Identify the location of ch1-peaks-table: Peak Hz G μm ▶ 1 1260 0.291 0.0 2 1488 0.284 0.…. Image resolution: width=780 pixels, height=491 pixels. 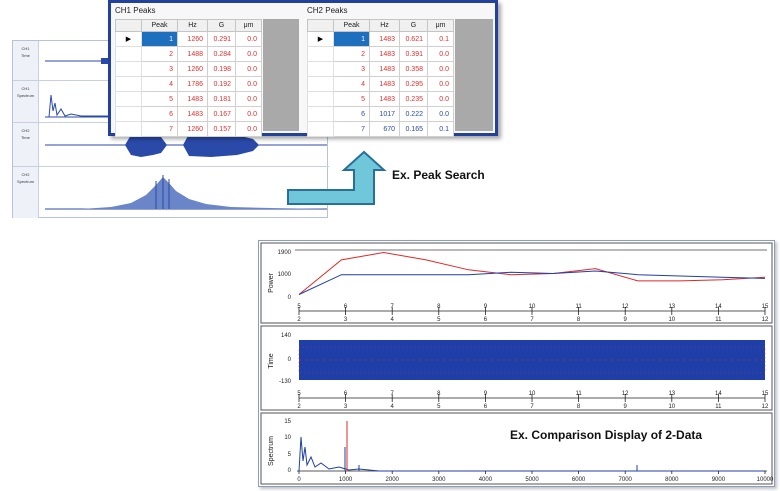
(188, 78).